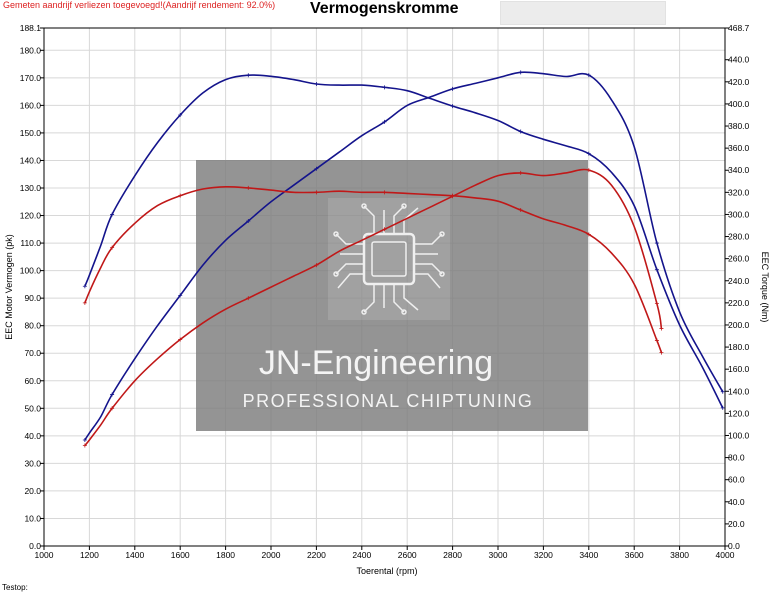 The image size is (784, 592). What do you see at coordinates (739, 192) in the screenshot?
I see `y-right-tick-label: 320.0` at bounding box center [739, 192].